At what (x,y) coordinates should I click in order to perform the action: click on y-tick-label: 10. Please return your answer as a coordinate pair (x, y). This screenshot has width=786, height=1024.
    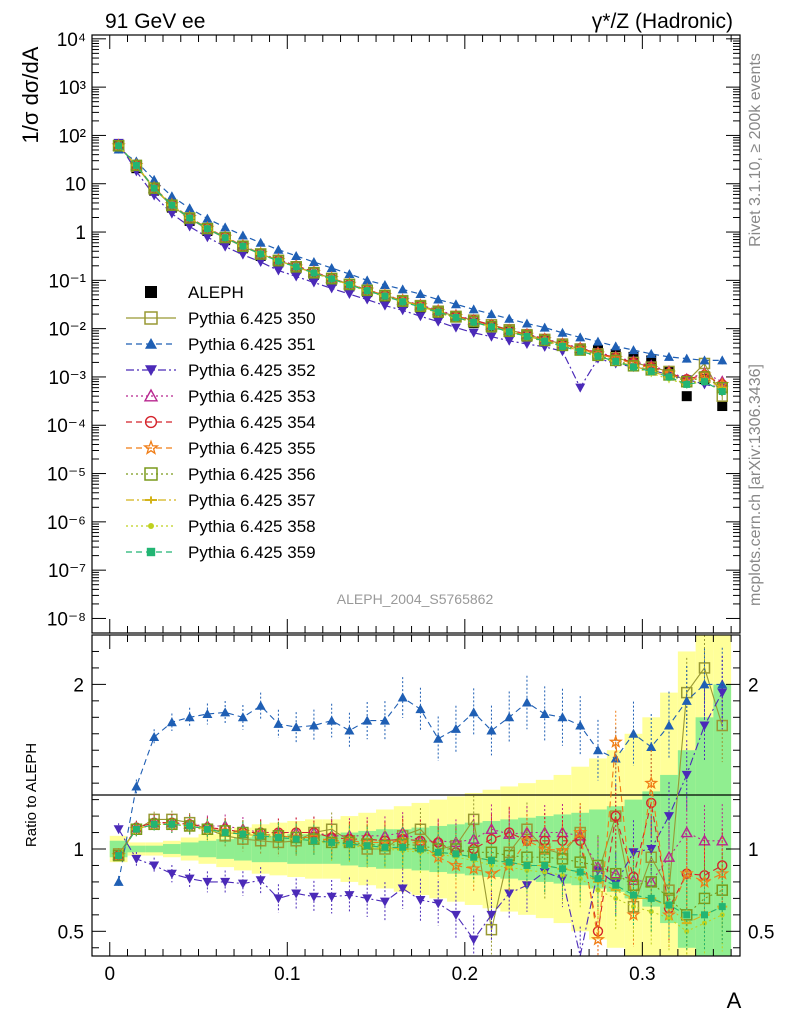
    Looking at the image, I should click on (75, 185).